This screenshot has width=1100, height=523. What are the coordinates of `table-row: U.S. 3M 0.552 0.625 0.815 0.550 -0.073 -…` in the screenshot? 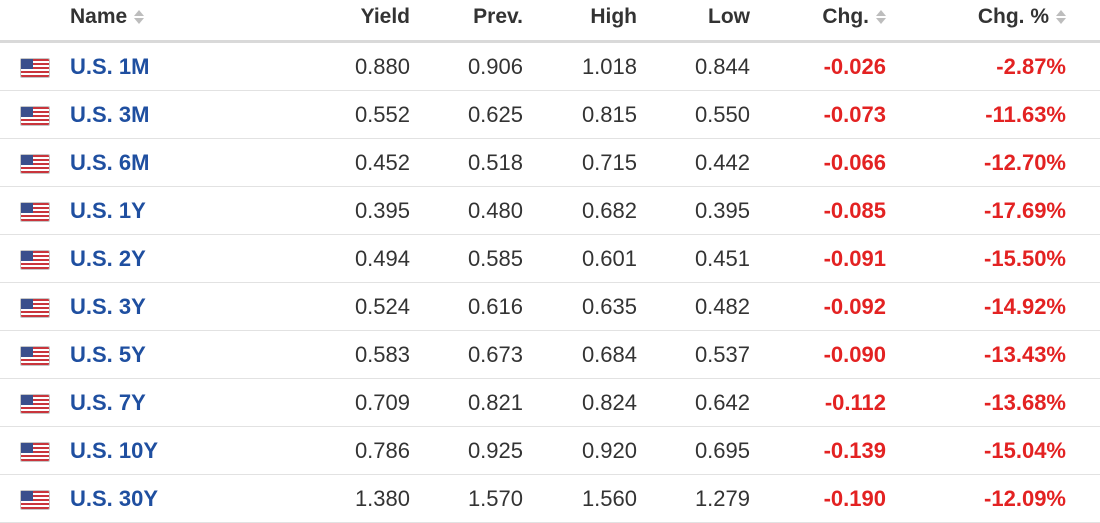 It's located at (550, 115).